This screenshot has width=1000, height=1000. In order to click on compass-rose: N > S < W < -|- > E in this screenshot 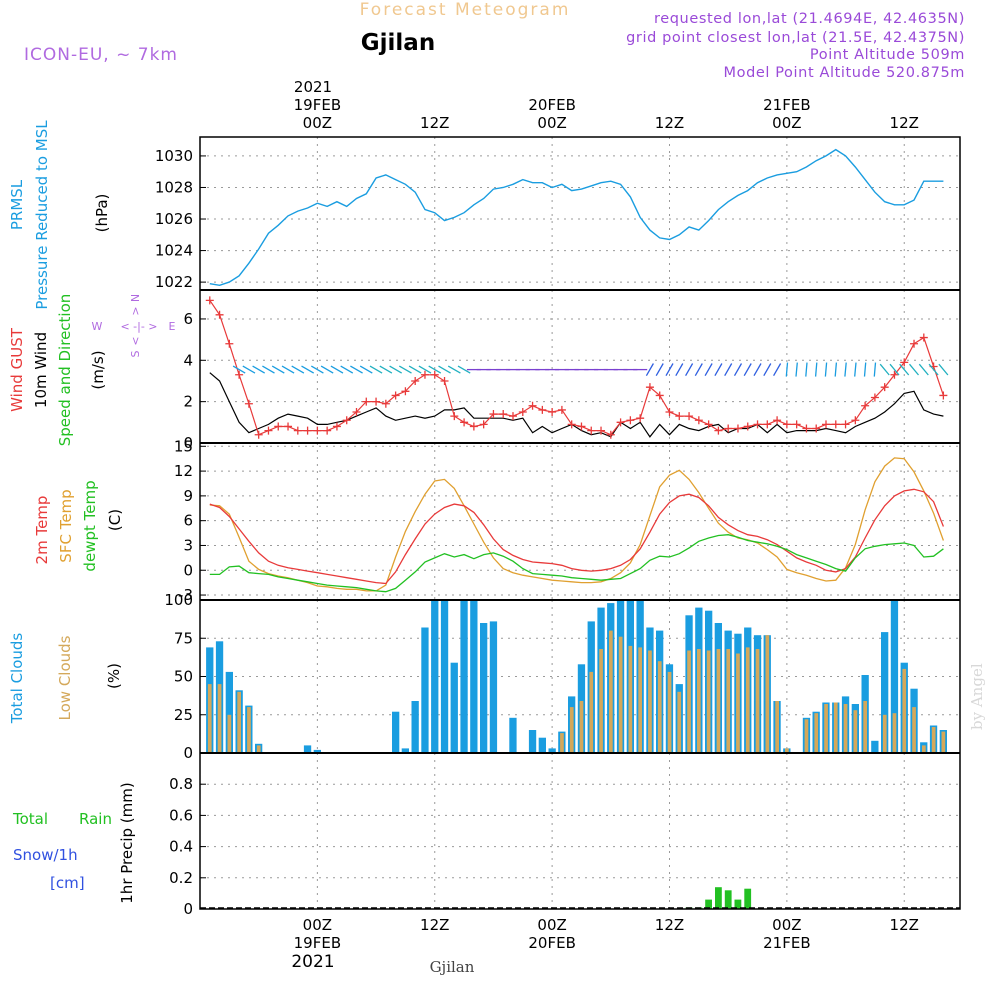, I will do `click(134, 326)`.